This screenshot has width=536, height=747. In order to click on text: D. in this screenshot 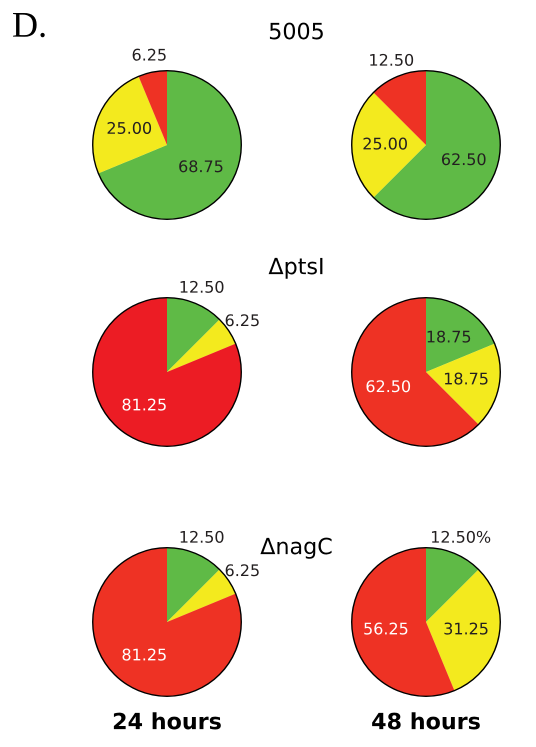, I will do `click(29, 25)`.